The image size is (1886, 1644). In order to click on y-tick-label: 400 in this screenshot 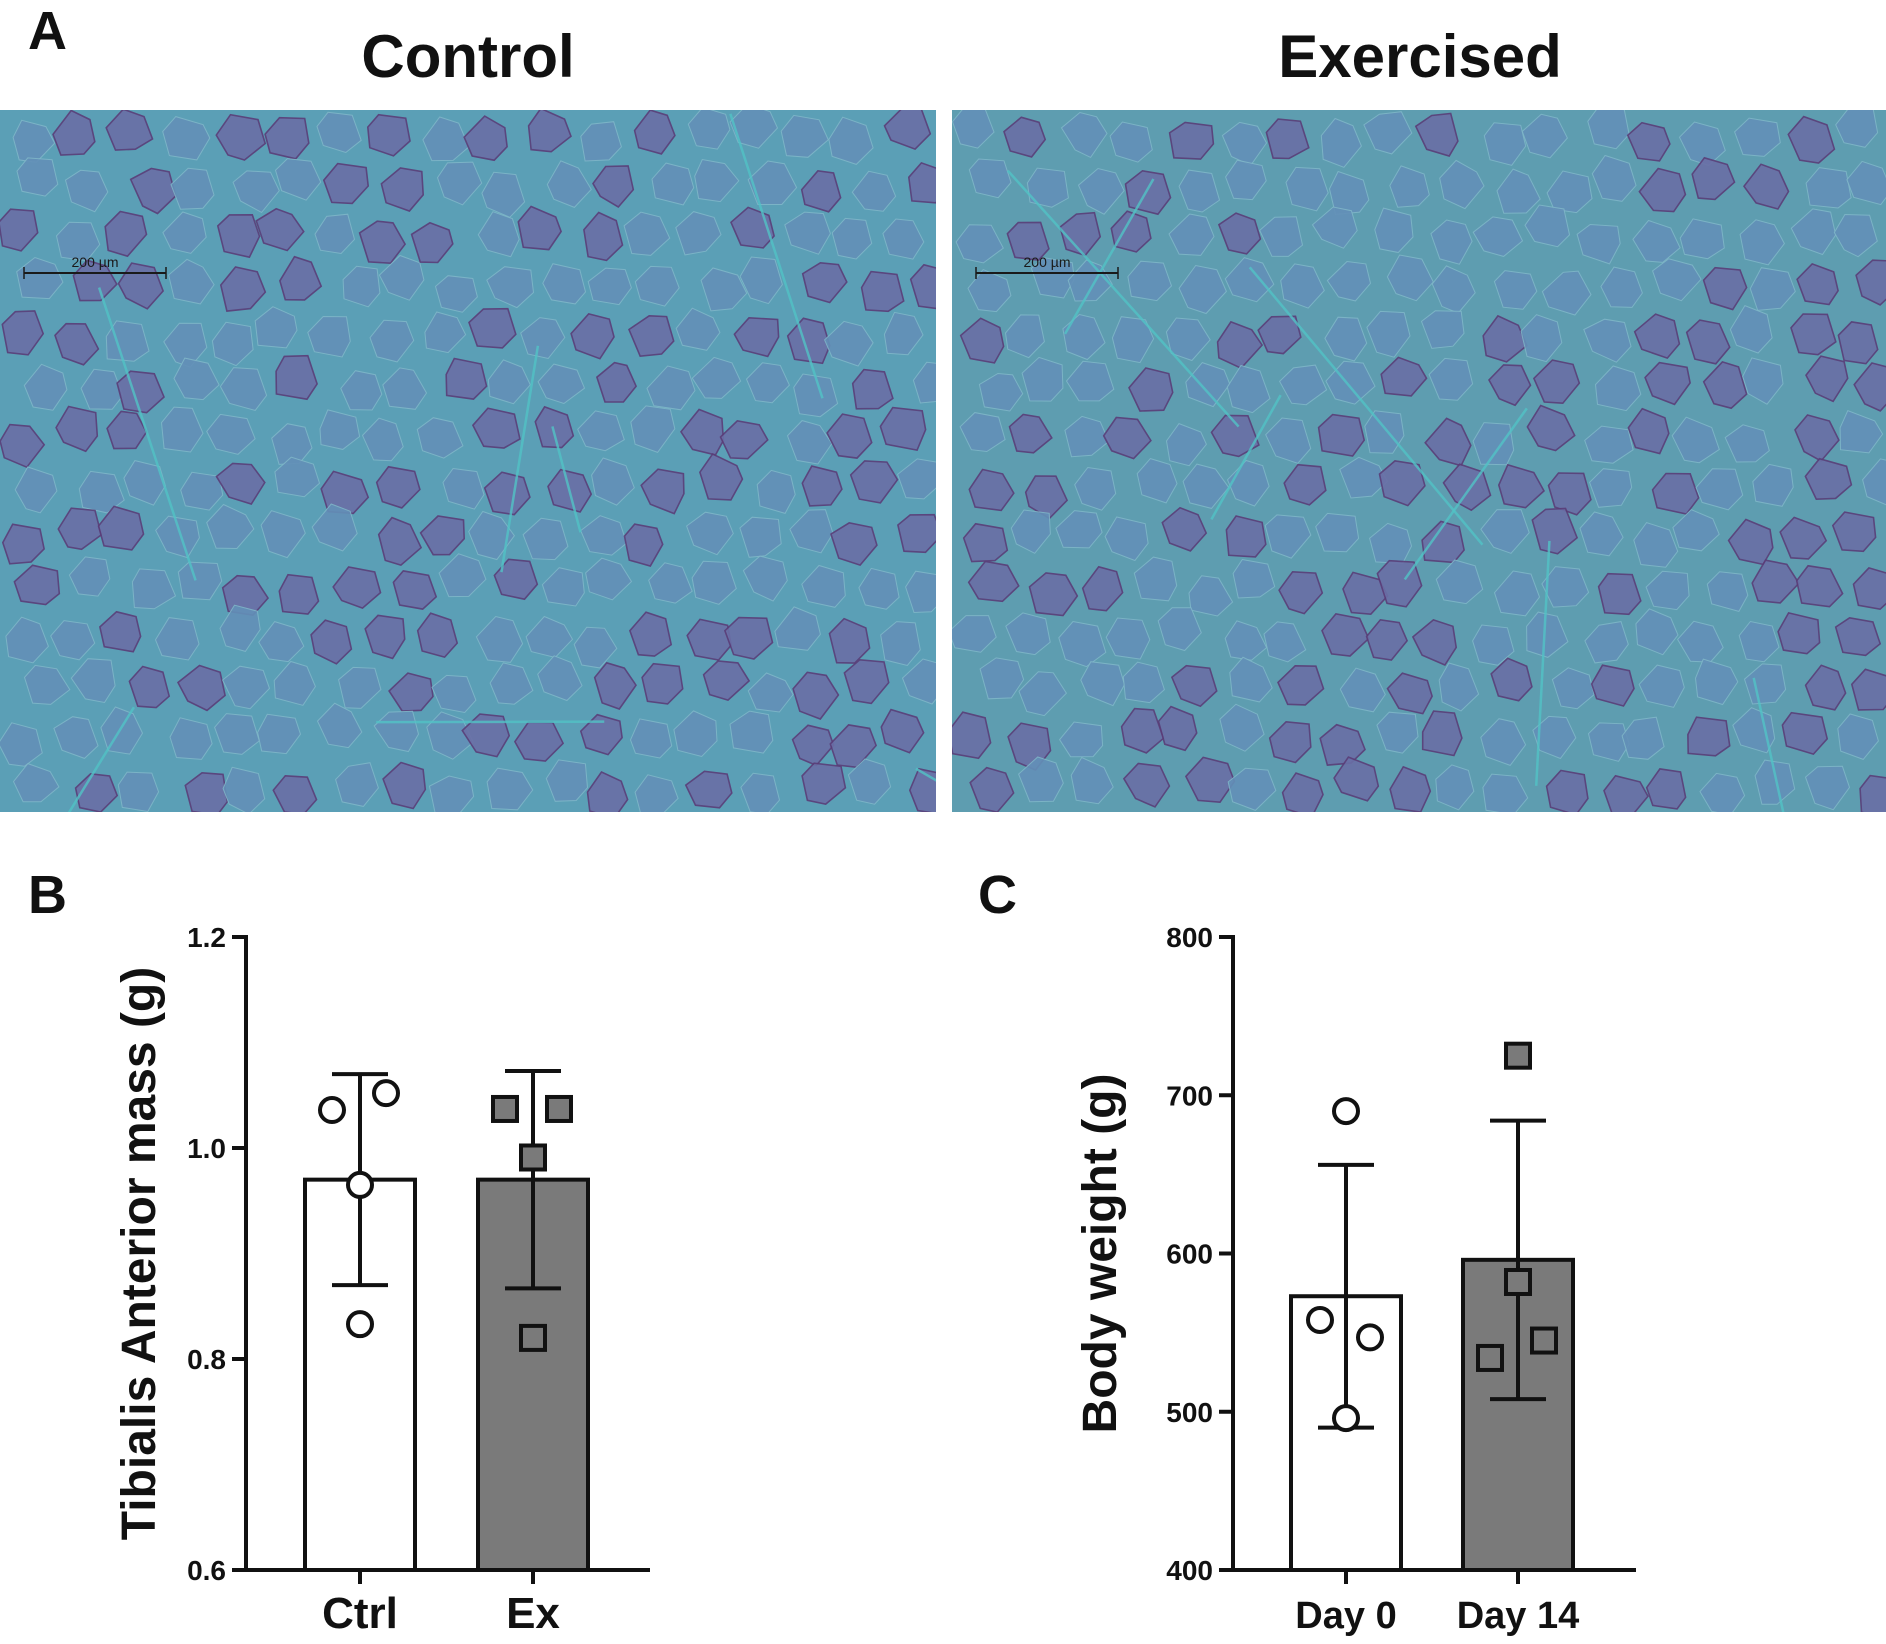, I will do `click(1189, 1570)`.